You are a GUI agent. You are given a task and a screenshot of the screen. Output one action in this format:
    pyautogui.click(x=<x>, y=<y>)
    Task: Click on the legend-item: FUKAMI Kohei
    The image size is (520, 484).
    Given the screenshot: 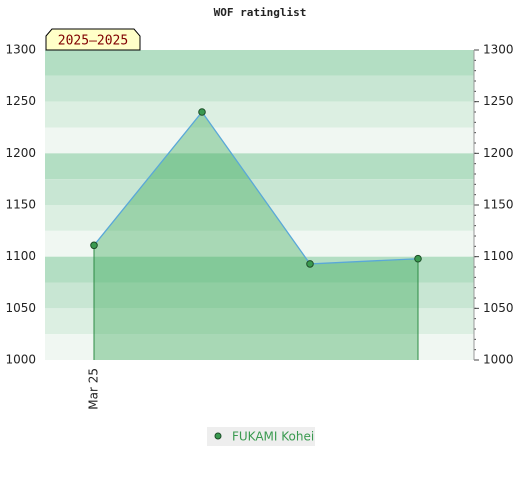 What is the action you would take?
    pyautogui.click(x=261, y=436)
    